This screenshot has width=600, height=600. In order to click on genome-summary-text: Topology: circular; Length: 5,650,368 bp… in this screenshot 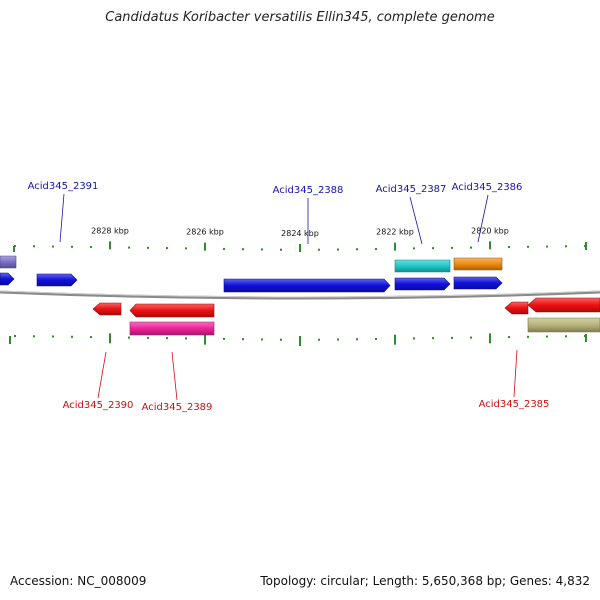, I will do `click(425, 581)`.